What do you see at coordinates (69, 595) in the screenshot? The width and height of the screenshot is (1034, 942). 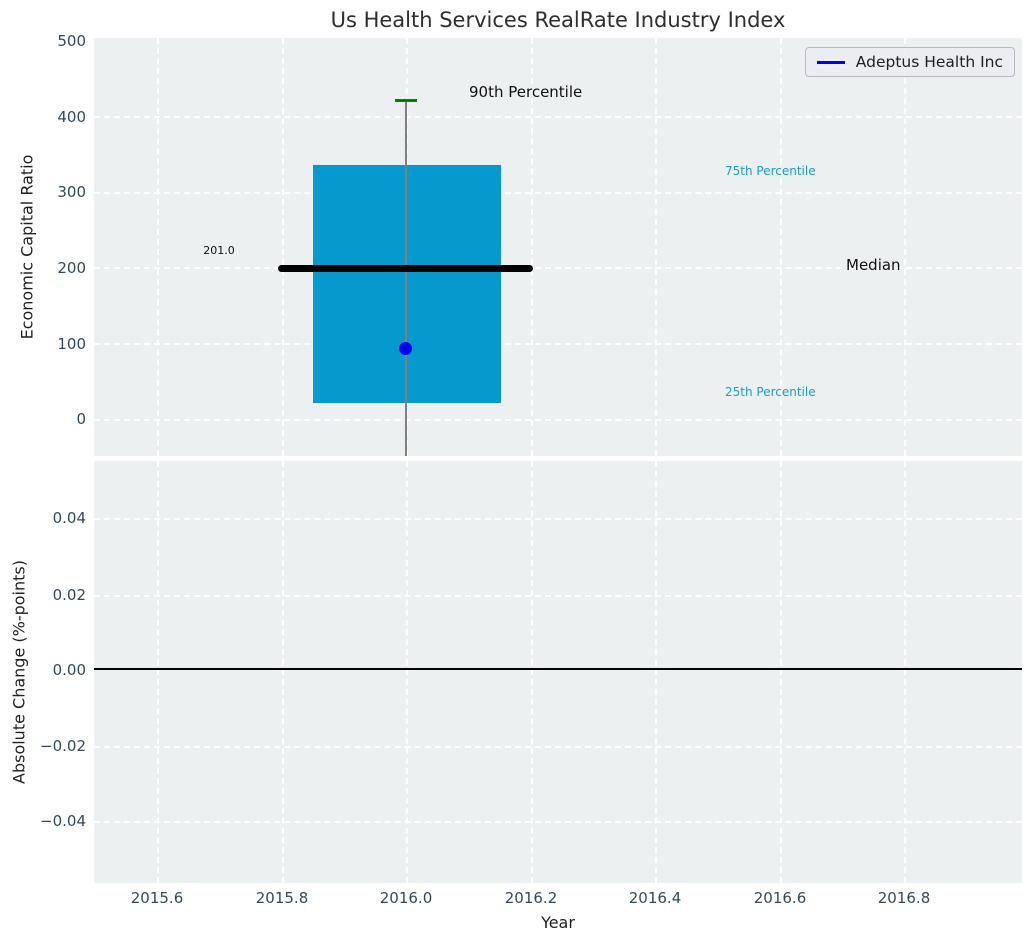 I see `y-tick-label: 0.02` at bounding box center [69, 595].